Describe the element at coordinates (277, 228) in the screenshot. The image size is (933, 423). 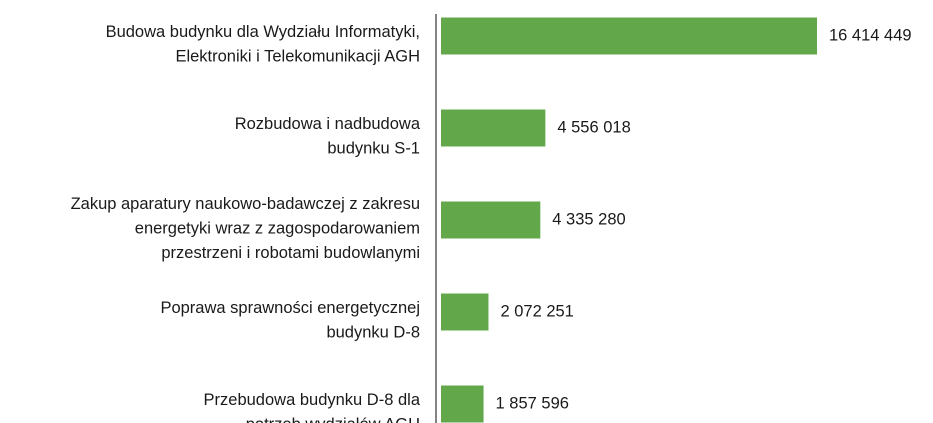
I see `category-label: energetyki wraz z zagospodarowaniem` at that location.